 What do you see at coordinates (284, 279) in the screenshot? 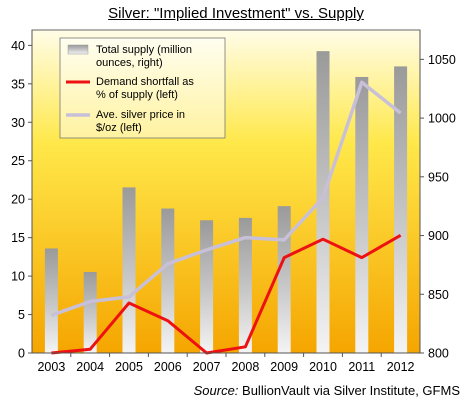
I see `bar-2009` at bounding box center [284, 279].